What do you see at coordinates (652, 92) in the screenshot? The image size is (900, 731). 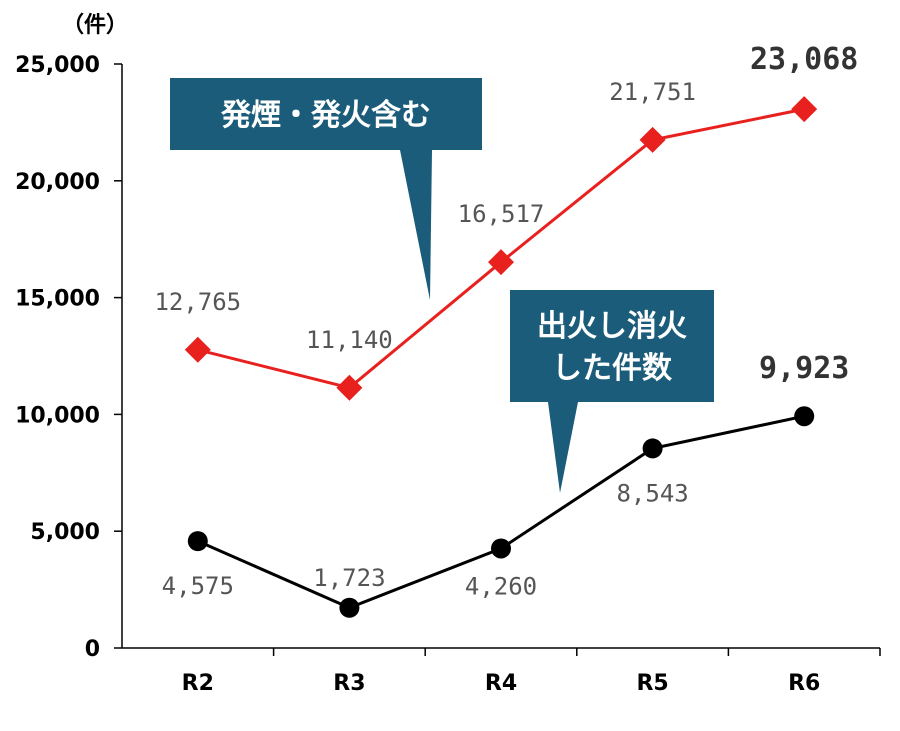 I see `data-label: 21,751` at bounding box center [652, 92].